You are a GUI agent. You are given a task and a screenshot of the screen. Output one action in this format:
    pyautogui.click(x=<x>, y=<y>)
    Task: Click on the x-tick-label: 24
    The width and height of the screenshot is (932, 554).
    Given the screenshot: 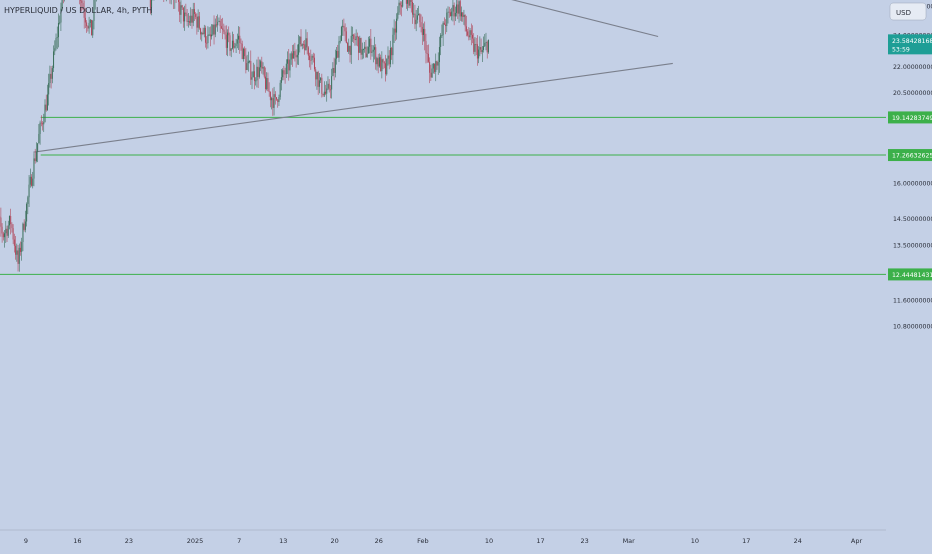 What is the action you would take?
    pyautogui.click(x=798, y=541)
    